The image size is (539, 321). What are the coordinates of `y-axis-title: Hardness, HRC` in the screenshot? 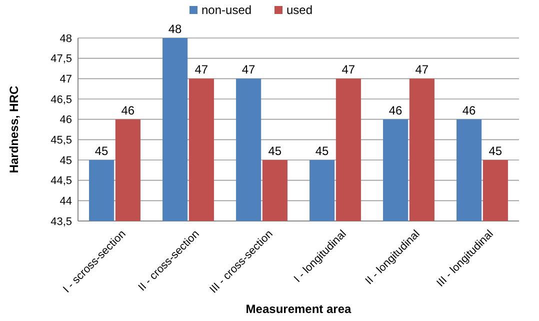 It's located at (14, 129).